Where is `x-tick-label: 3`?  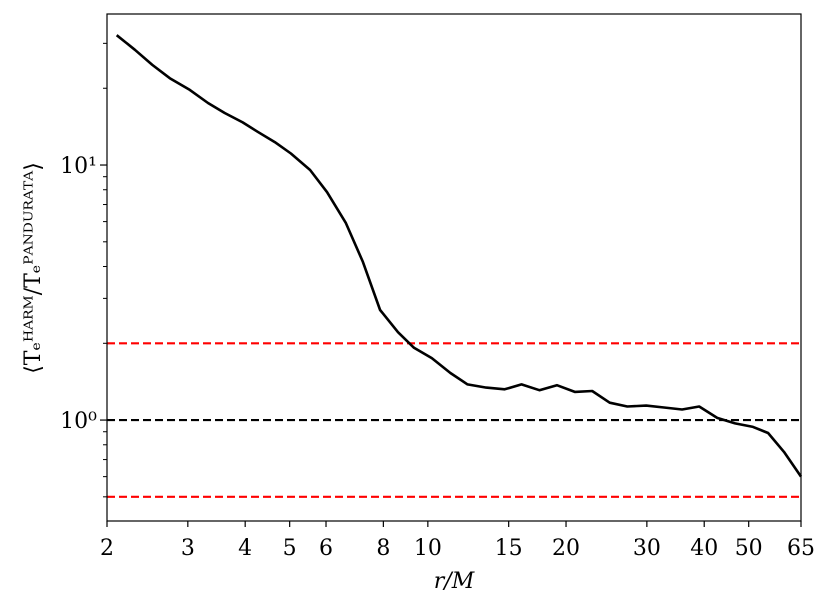
x-tick-label: 3 is located at coordinates (188, 548).